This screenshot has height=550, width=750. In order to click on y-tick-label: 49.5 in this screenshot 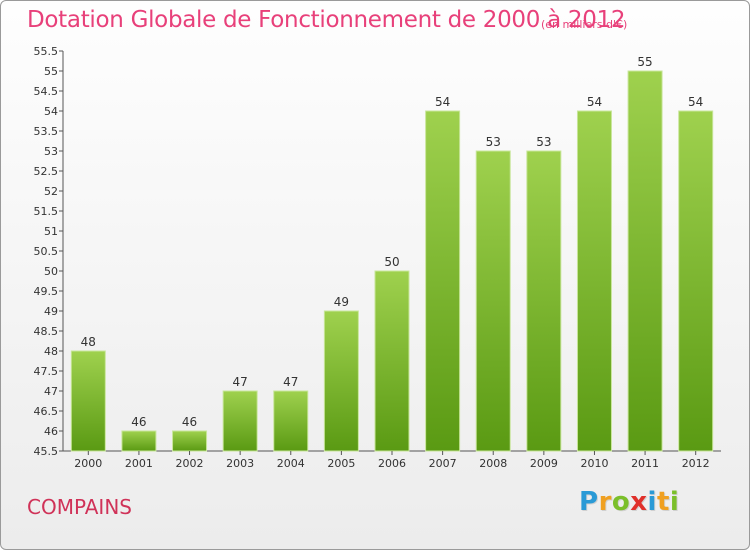, I will do `click(46, 291)`.